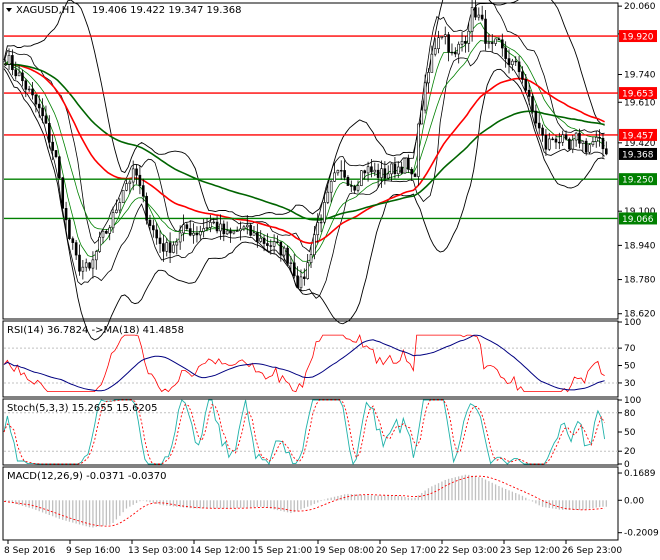 The image size is (660, 560). What do you see at coordinates (9, 10) in the screenshot?
I see `collapse-triangle-icon` at bounding box center [9, 10].